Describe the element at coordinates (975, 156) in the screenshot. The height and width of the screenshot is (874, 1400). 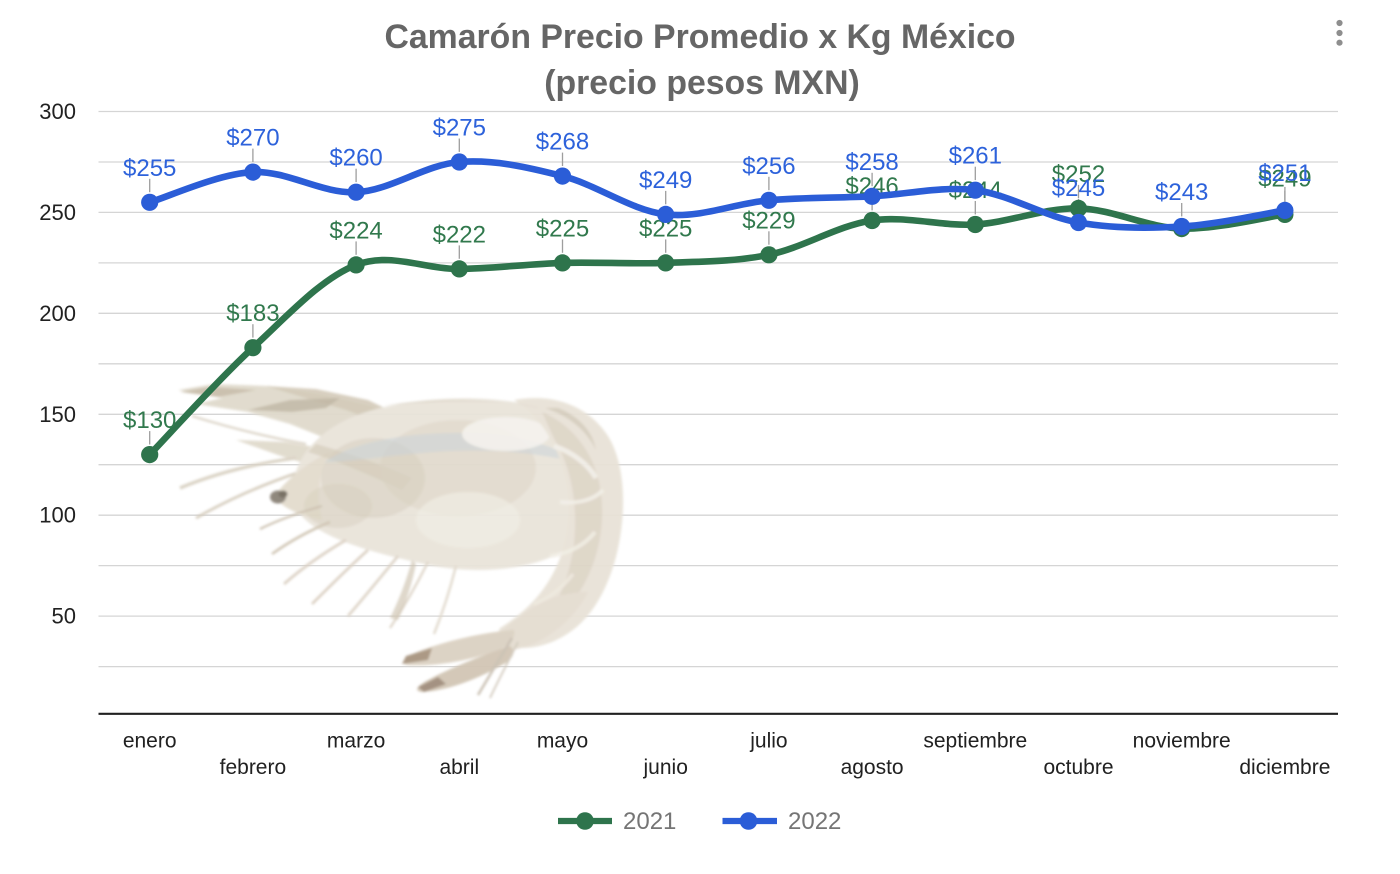
I see `svg-text: $261` at that location.